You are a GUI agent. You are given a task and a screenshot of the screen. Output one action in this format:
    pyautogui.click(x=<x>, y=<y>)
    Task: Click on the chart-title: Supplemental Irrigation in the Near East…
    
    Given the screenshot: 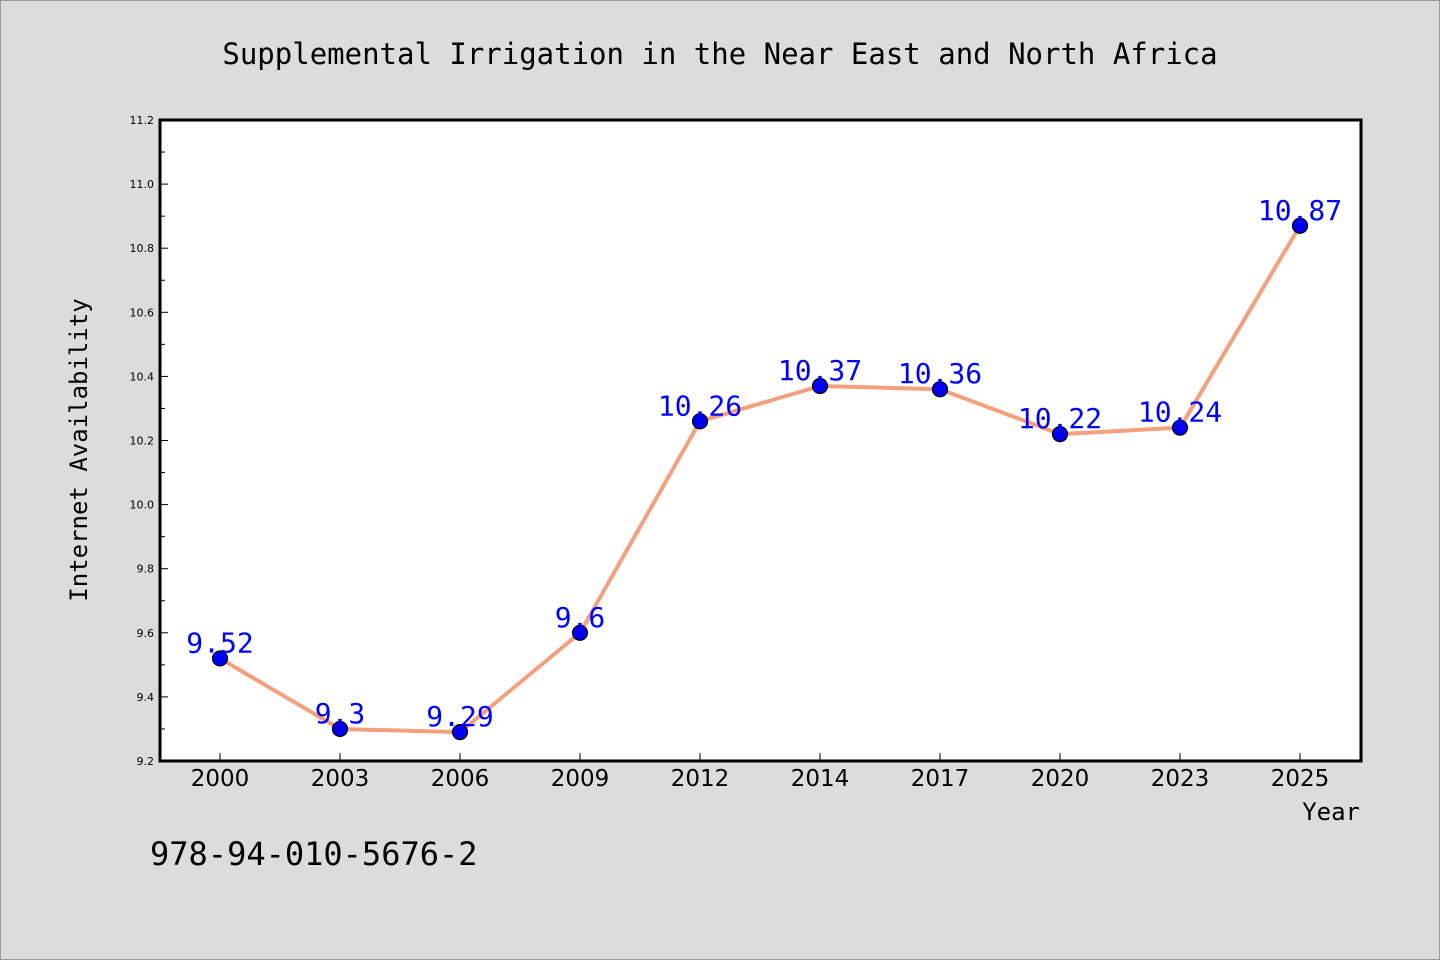 What is the action you would take?
    pyautogui.click(x=719, y=54)
    